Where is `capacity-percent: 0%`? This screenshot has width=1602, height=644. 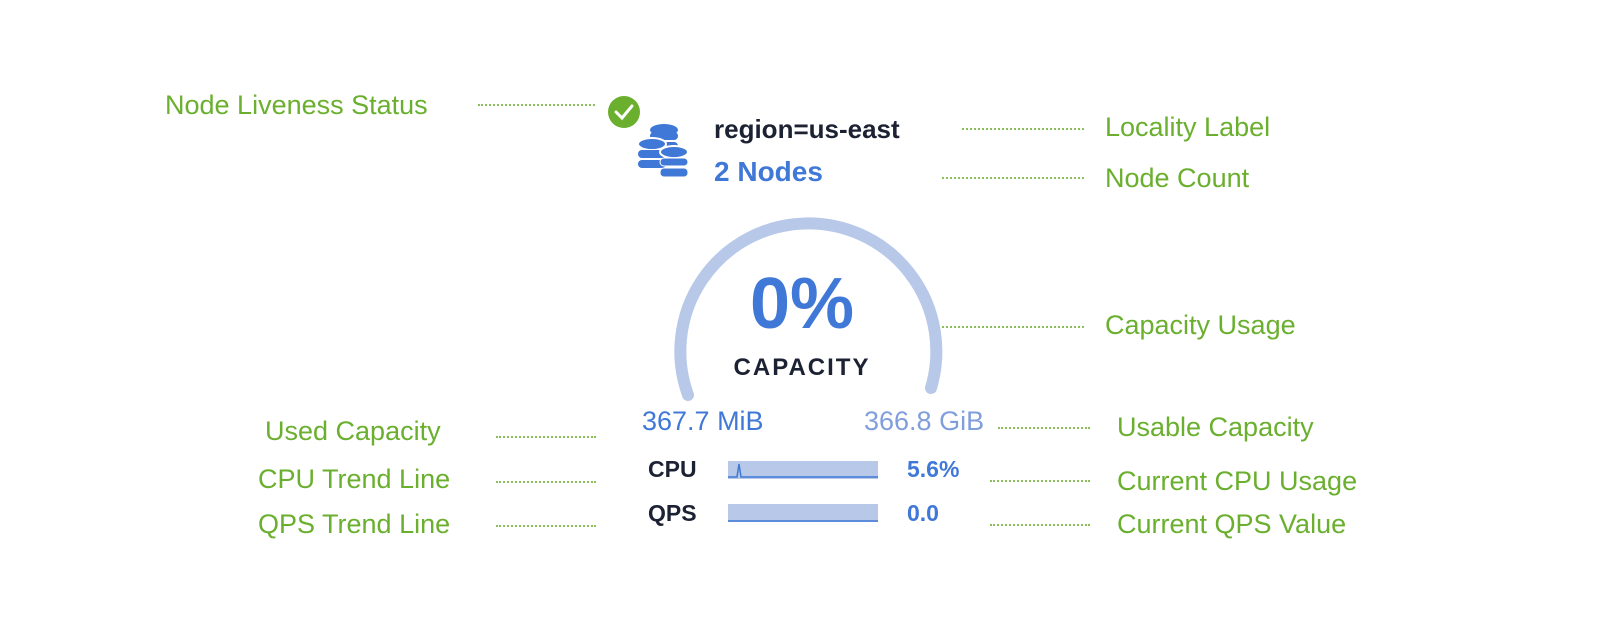 capacity-percent: 0% is located at coordinates (802, 304).